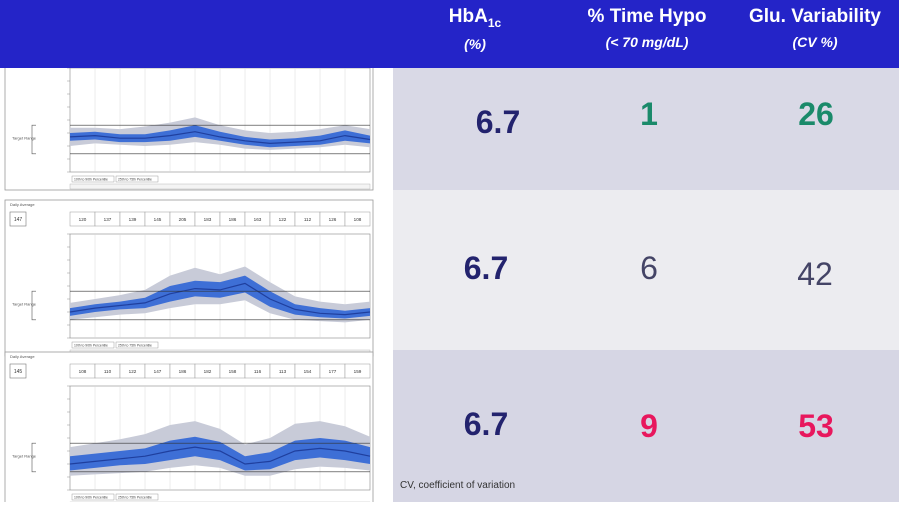 This screenshot has width=899, height=507. I want to click on header-hba1c-title: HbA, so click(468, 16).